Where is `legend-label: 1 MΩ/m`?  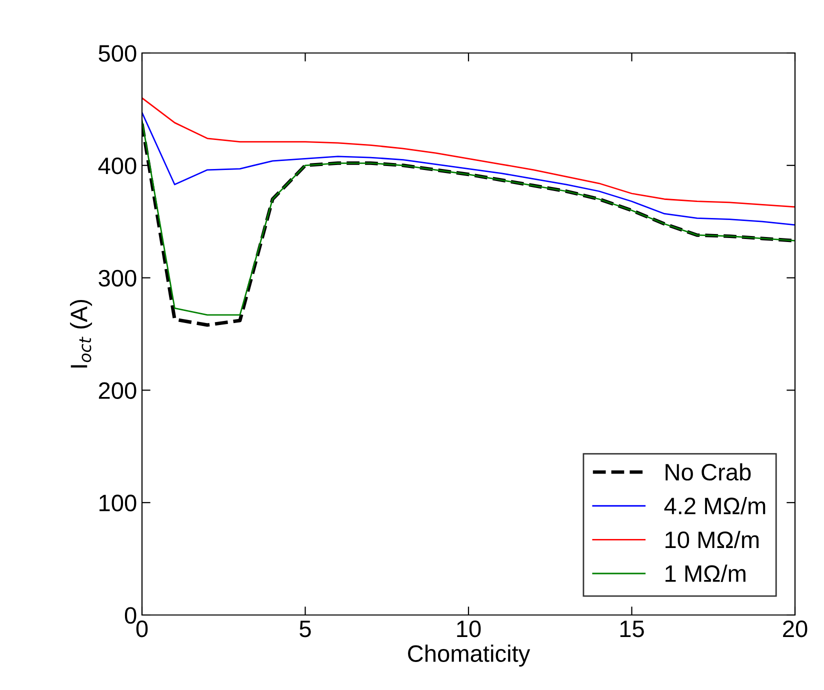
legend-label: 1 MΩ/m is located at coordinates (706, 573).